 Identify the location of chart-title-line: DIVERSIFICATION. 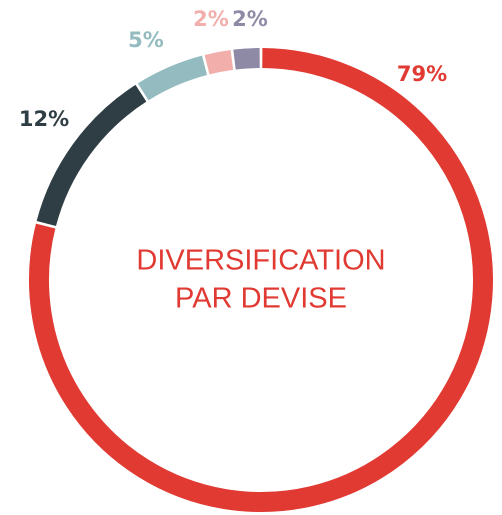
(260, 261).